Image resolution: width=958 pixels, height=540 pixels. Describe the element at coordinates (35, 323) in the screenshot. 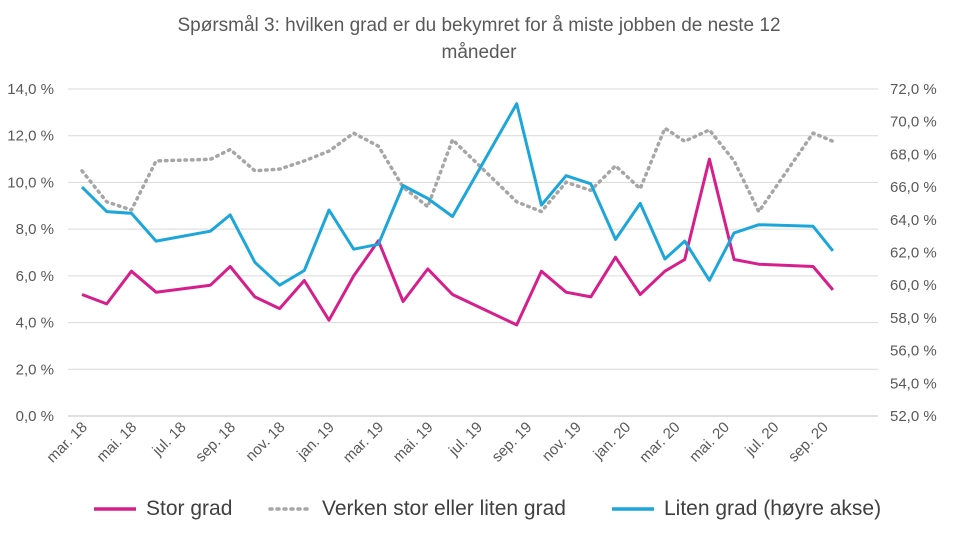

I see `left-tick-label: 4,0 %` at that location.